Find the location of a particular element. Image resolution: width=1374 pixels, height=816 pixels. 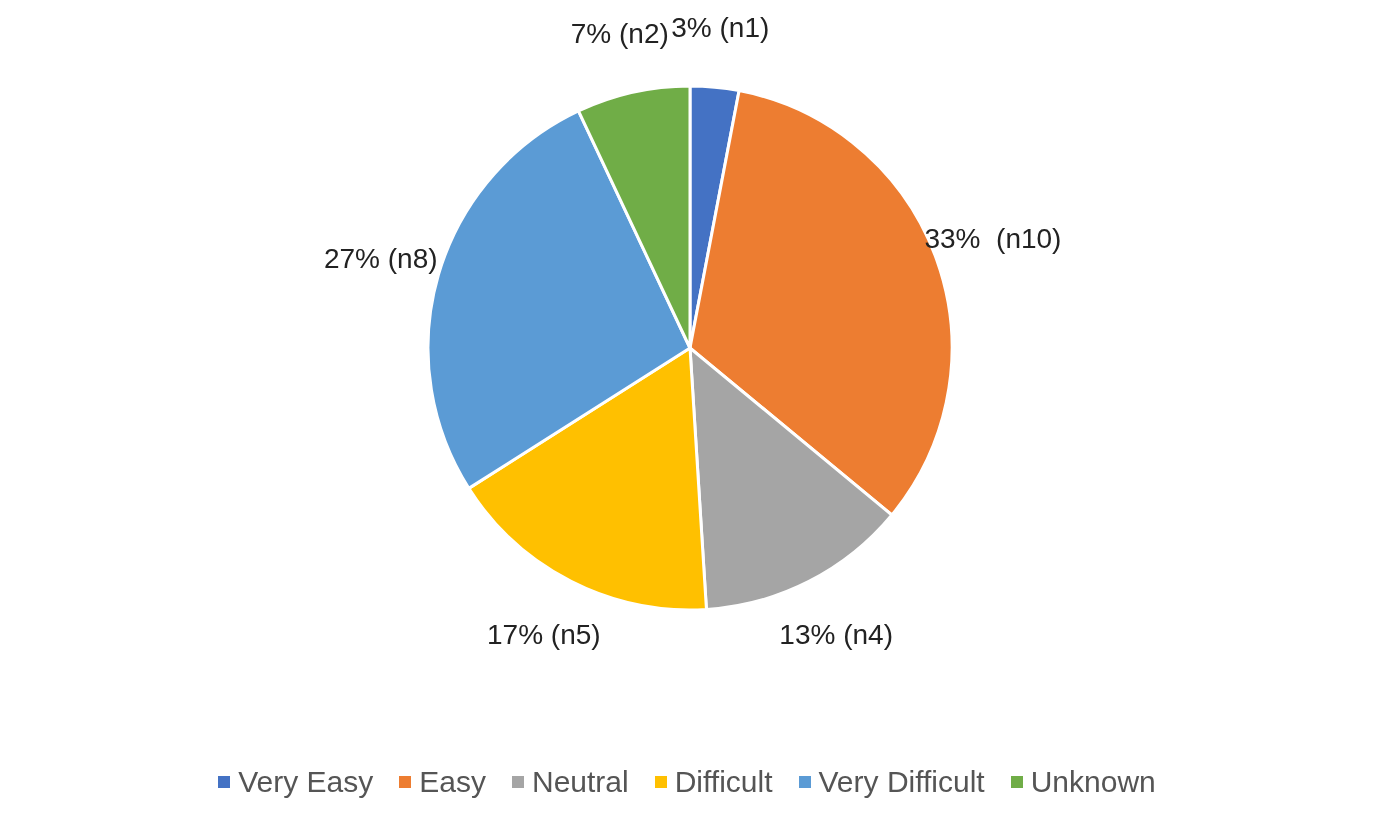

legend-label: Very Difficult is located at coordinates (901, 782).